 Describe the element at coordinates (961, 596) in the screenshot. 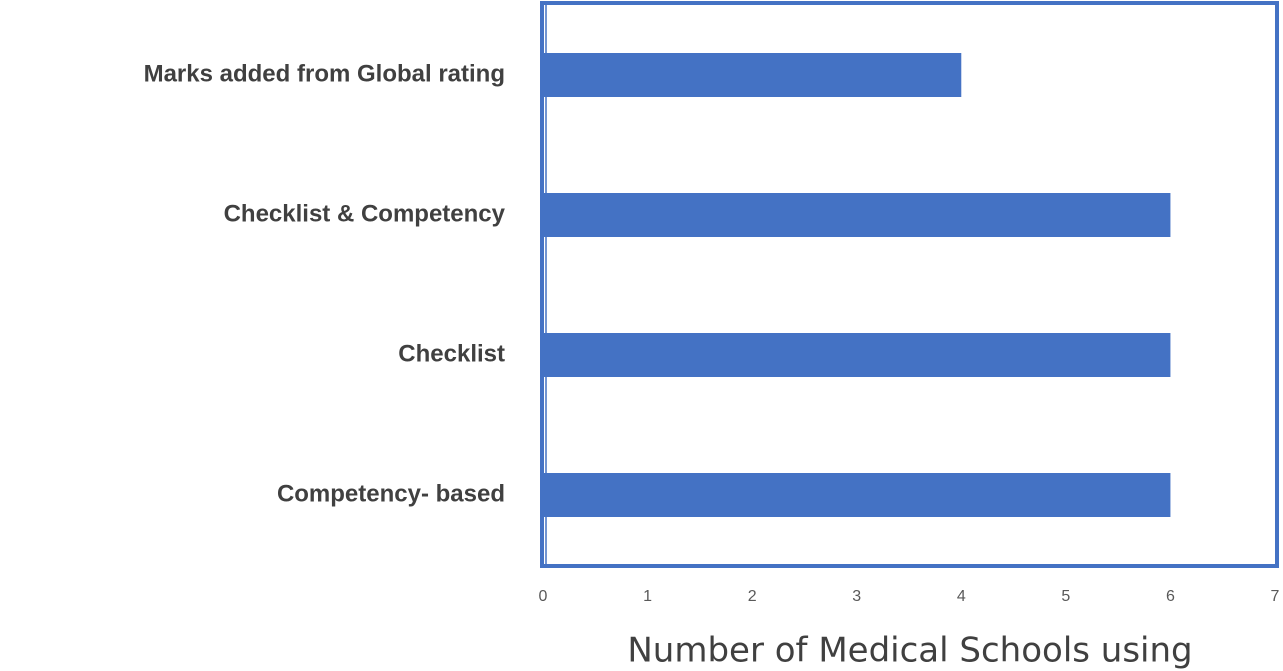

I see `x-tick-label: 4` at that location.